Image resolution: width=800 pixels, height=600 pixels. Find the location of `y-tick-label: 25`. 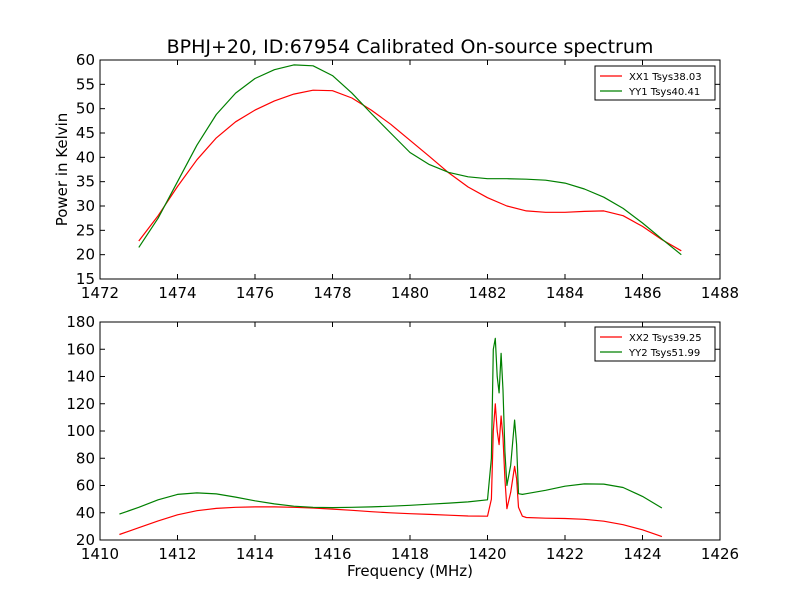

y-tick-label: 25 is located at coordinates (85, 230).